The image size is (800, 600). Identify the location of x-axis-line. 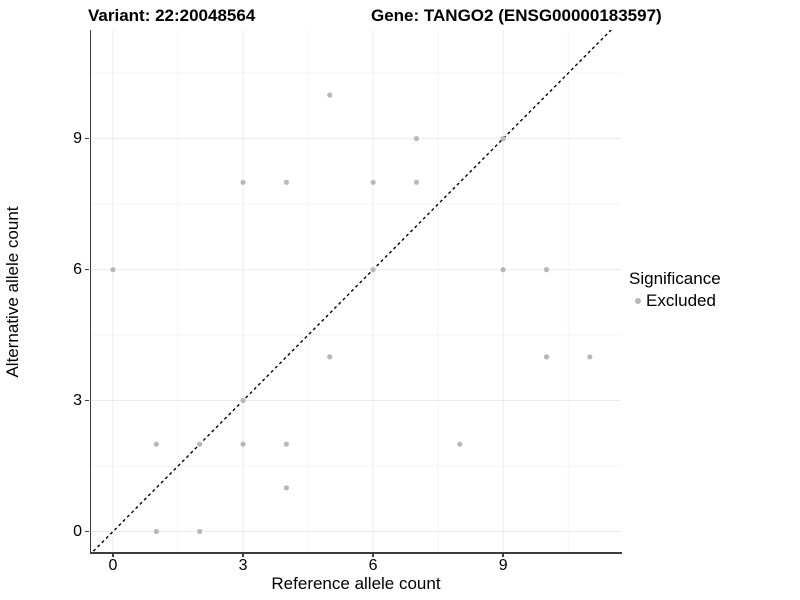
(355, 553).